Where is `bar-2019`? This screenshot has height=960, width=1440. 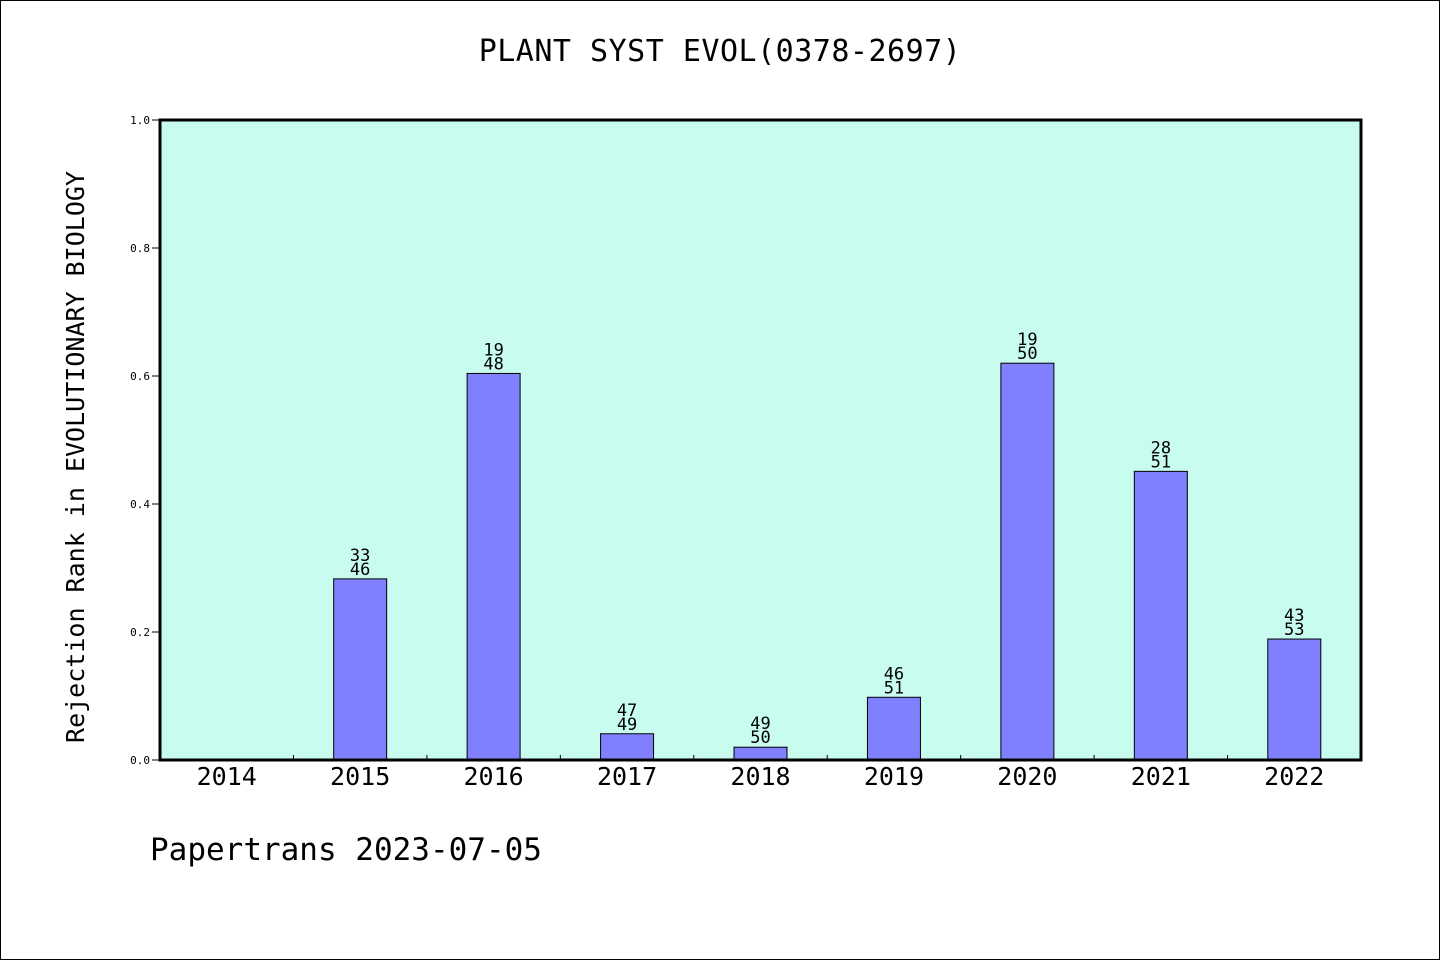
bar-2019 is located at coordinates (893, 728).